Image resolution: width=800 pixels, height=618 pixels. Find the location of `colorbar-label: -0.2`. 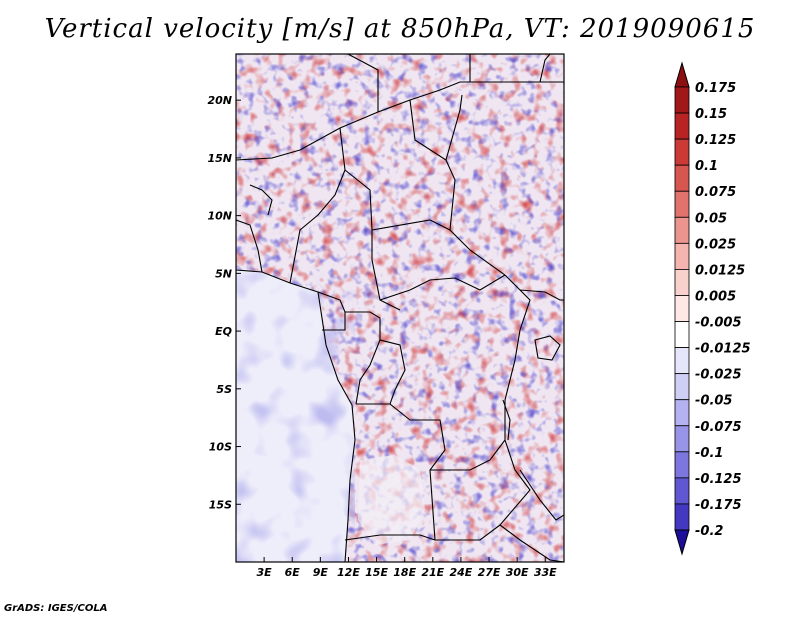

colorbar-label: -0.2 is located at coordinates (709, 531).